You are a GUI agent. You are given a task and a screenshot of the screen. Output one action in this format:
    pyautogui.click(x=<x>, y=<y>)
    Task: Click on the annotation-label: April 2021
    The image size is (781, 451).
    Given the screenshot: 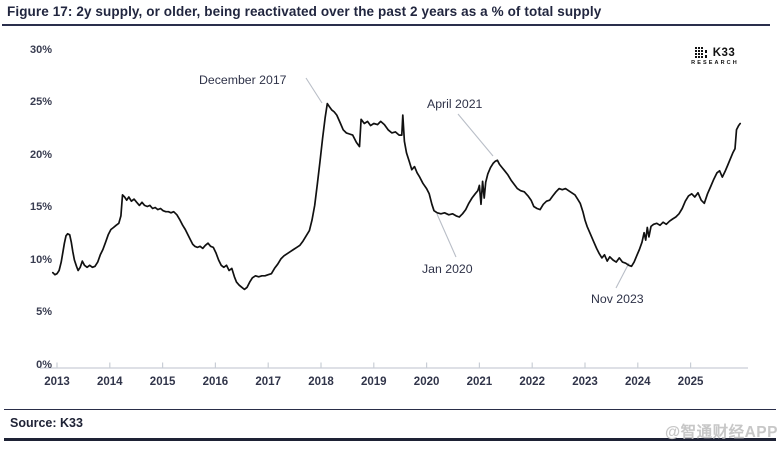 What is the action you would take?
    pyautogui.click(x=455, y=104)
    